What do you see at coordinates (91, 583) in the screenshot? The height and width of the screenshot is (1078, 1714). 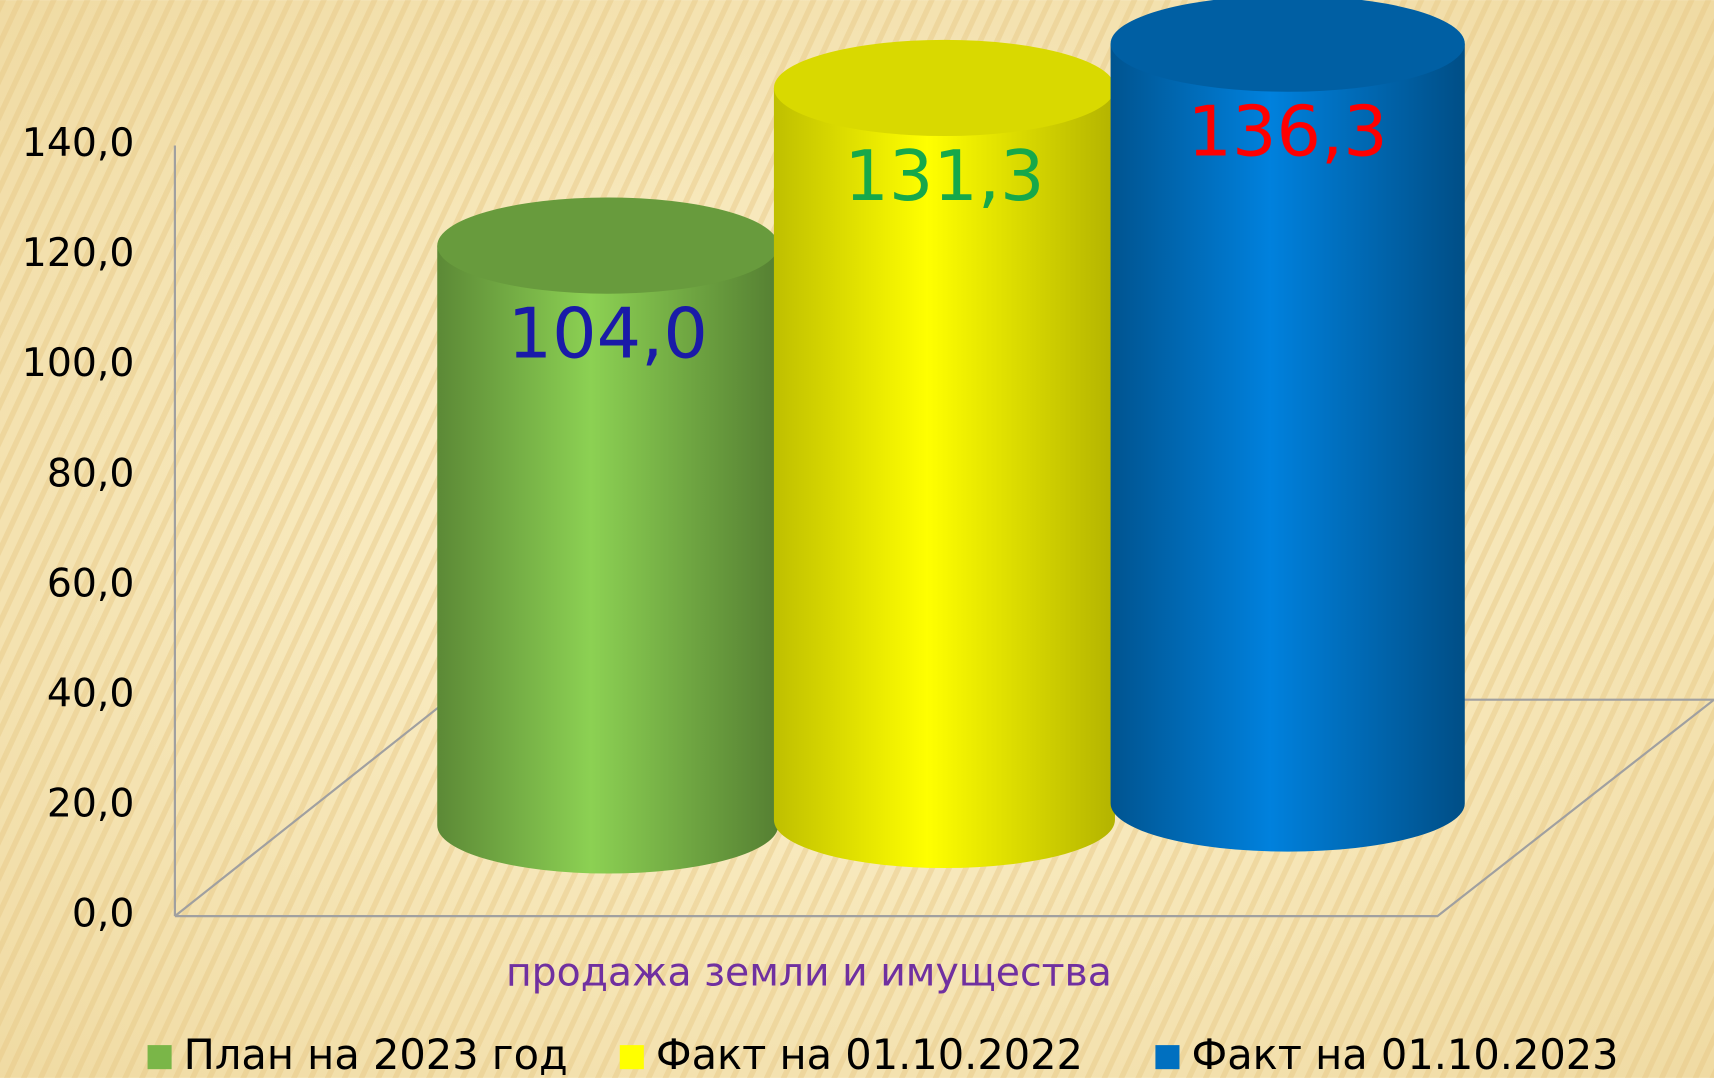 I see `y-tick-label: 60,0` at bounding box center [91, 583].